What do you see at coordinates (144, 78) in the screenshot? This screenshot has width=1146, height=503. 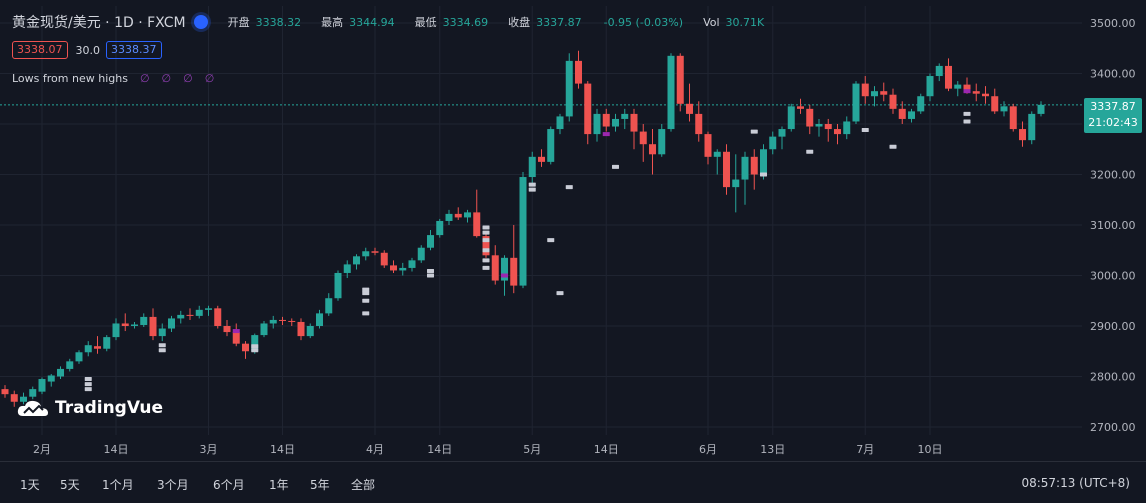 I see `study-value-icon-1: ∅` at bounding box center [144, 78].